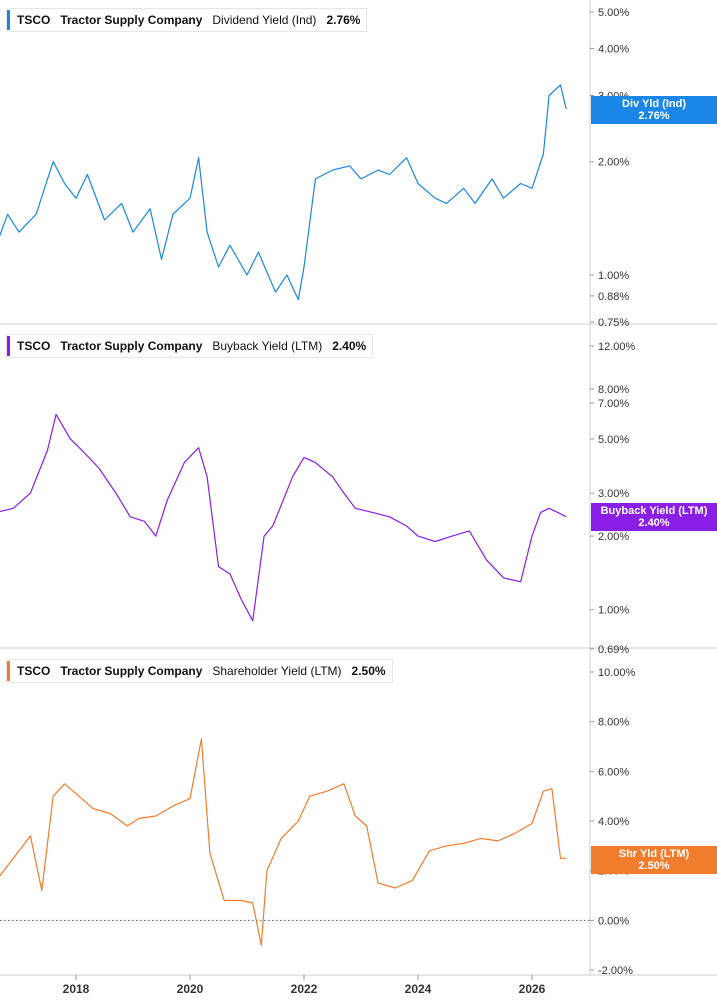 The image size is (717, 1005). Describe the element at coordinates (277, 671) in the screenshot. I see `legend-metric: Shareholder Yield (LTM)` at that location.